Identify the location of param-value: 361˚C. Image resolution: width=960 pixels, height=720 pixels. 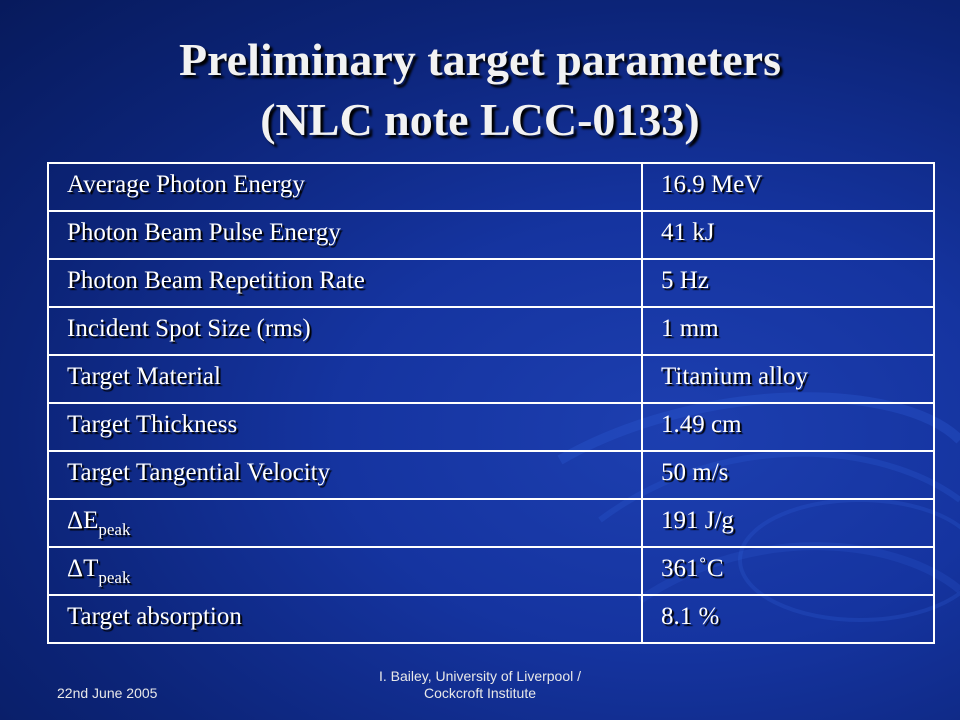
(788, 571).